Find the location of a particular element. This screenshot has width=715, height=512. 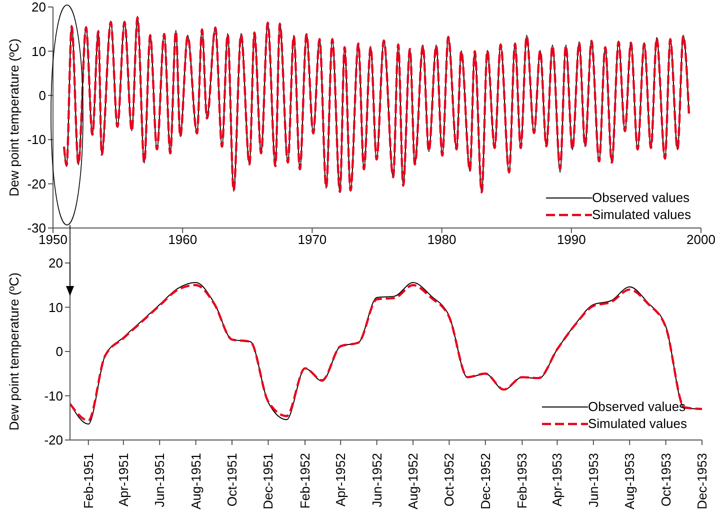

x-tick-label: 1990 is located at coordinates (571, 240).